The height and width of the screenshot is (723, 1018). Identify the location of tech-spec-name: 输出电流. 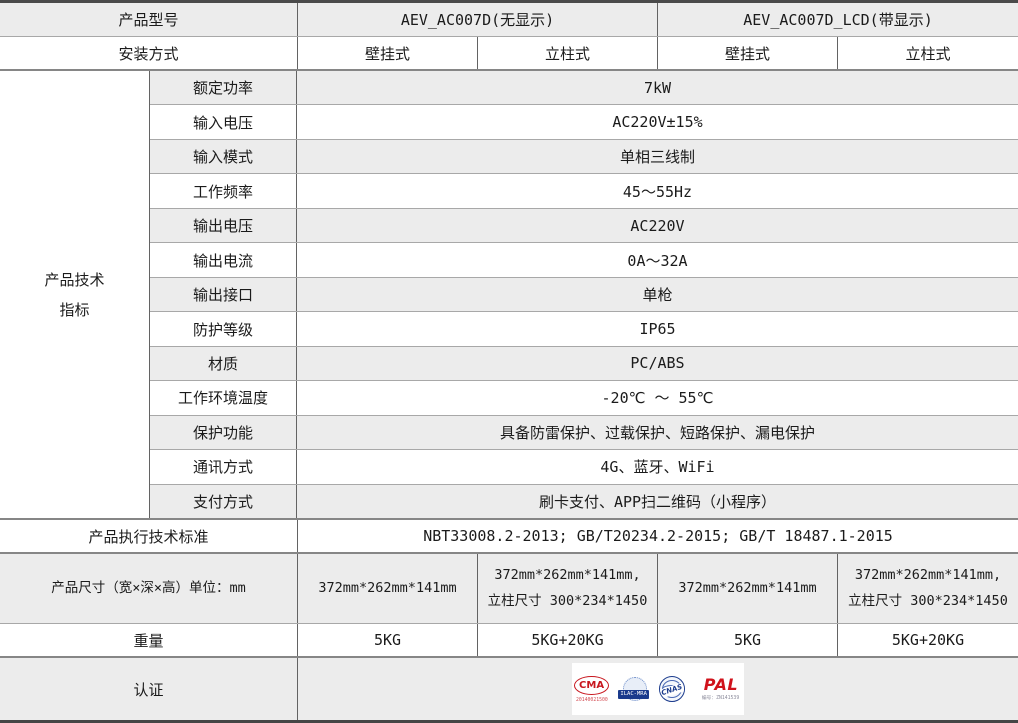
(222, 260).